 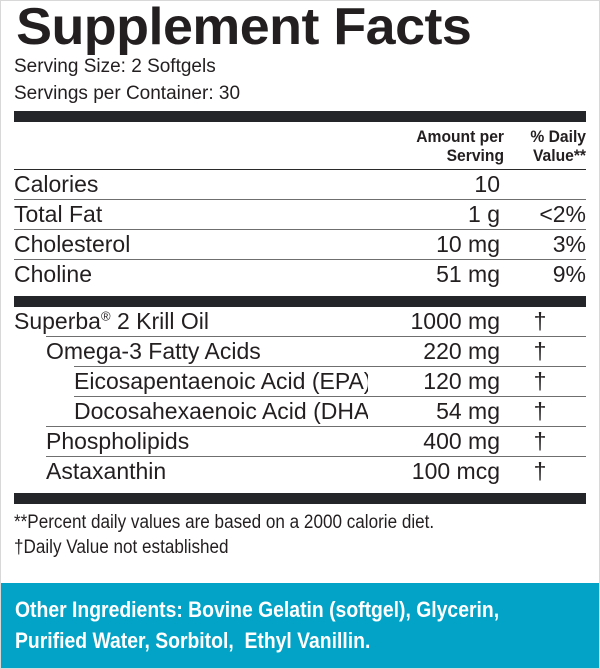 What do you see at coordinates (569, 274) in the screenshot?
I see `row-daily-value: 9%` at bounding box center [569, 274].